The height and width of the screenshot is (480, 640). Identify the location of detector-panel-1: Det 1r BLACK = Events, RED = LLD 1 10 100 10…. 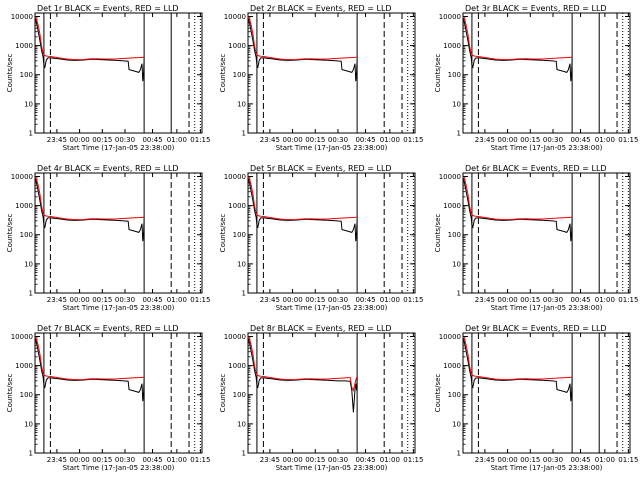
(108, 78).